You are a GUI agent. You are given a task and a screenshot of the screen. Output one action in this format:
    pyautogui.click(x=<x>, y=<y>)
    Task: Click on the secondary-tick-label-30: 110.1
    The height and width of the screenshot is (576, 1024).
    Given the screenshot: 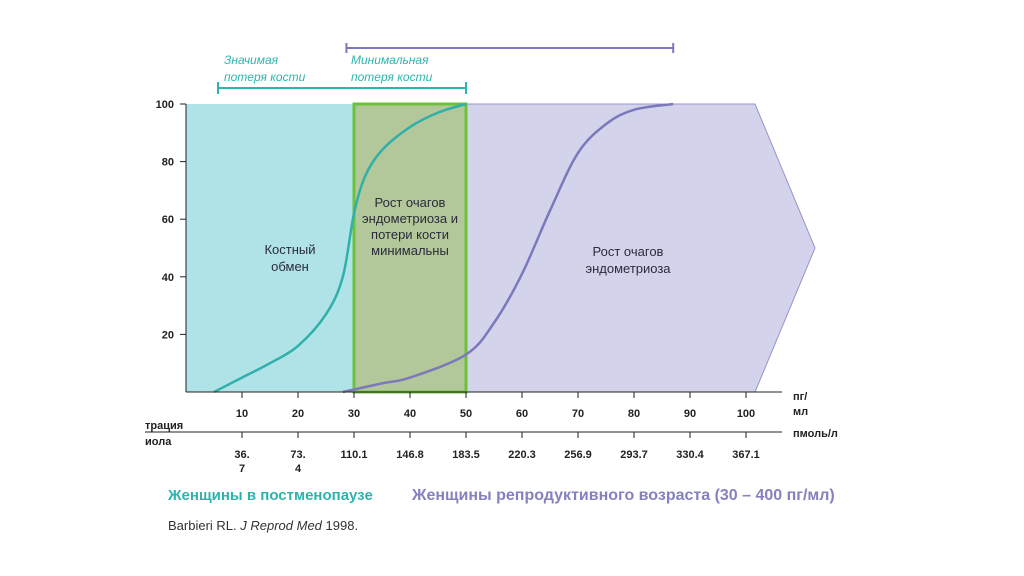 What is the action you would take?
    pyautogui.click(x=354, y=455)
    